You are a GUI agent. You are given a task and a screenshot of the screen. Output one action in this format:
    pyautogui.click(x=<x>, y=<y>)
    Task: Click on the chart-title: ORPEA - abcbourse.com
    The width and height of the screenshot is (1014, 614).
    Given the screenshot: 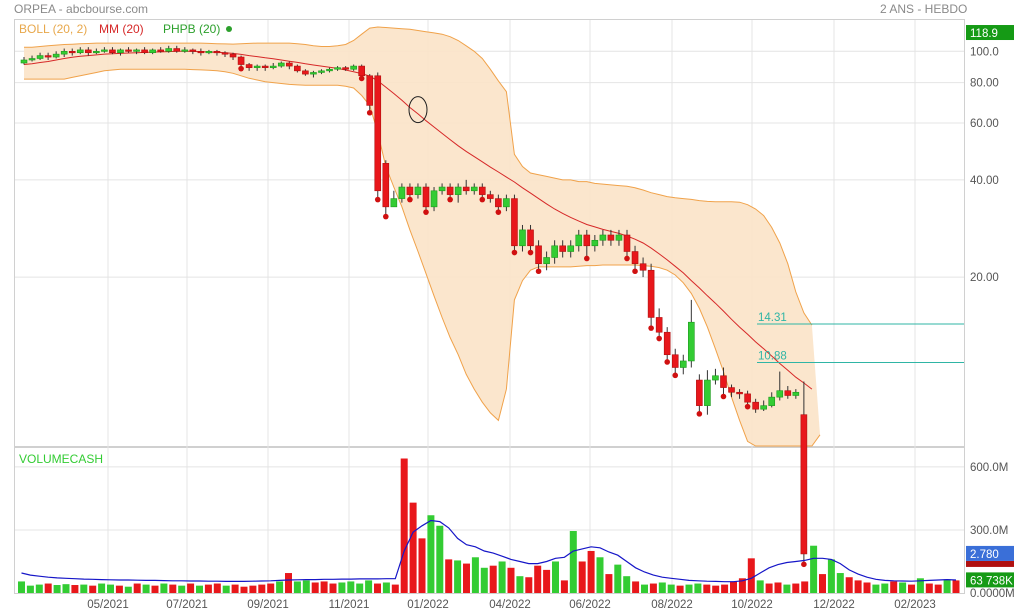 What is the action you would take?
    pyautogui.click(x=81, y=9)
    